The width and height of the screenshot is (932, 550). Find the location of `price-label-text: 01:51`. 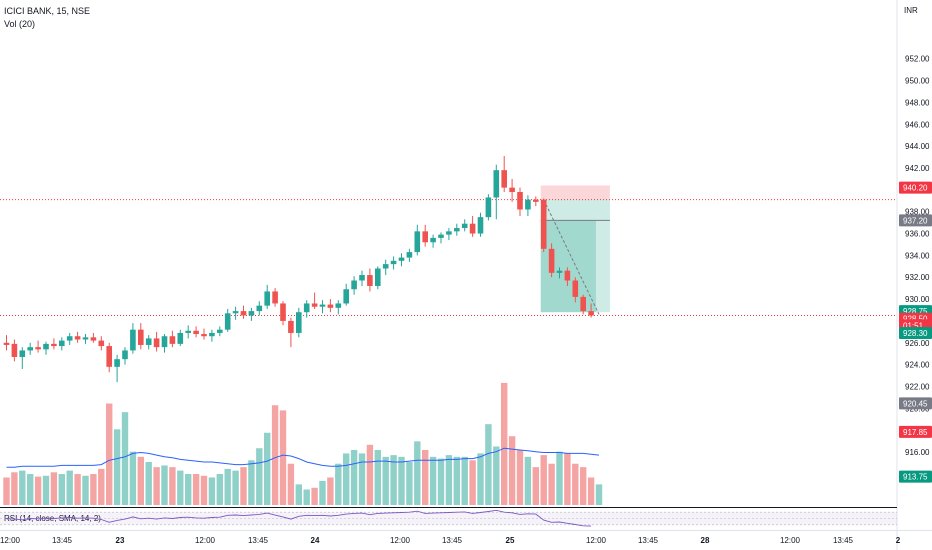

price-label-text: 01:51 is located at coordinates (913, 325).